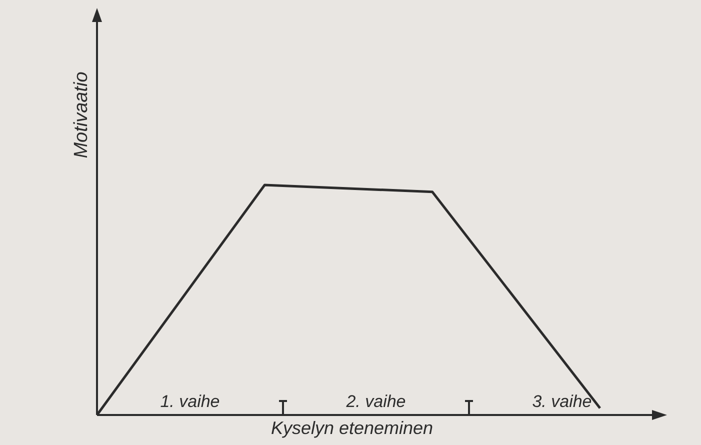 The height and width of the screenshot is (445, 701). What do you see at coordinates (81, 115) in the screenshot?
I see `y-axis-title: Motivaatio` at bounding box center [81, 115].